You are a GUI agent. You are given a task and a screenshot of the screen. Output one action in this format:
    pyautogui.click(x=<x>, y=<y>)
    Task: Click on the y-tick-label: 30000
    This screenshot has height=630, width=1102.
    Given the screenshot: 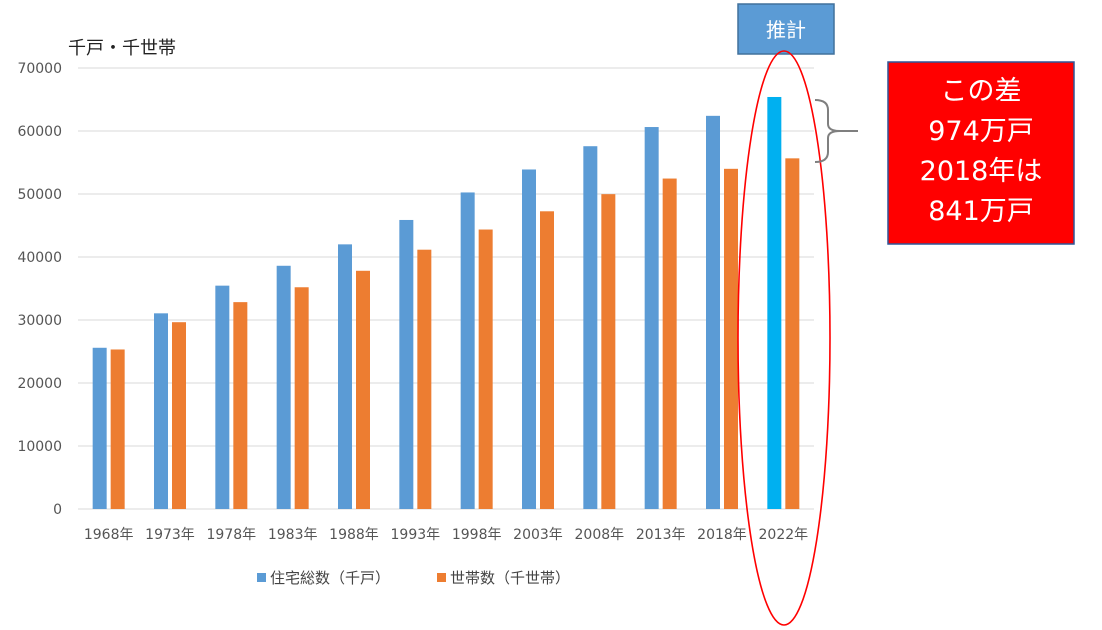 What is the action you would take?
    pyautogui.click(x=39, y=321)
    